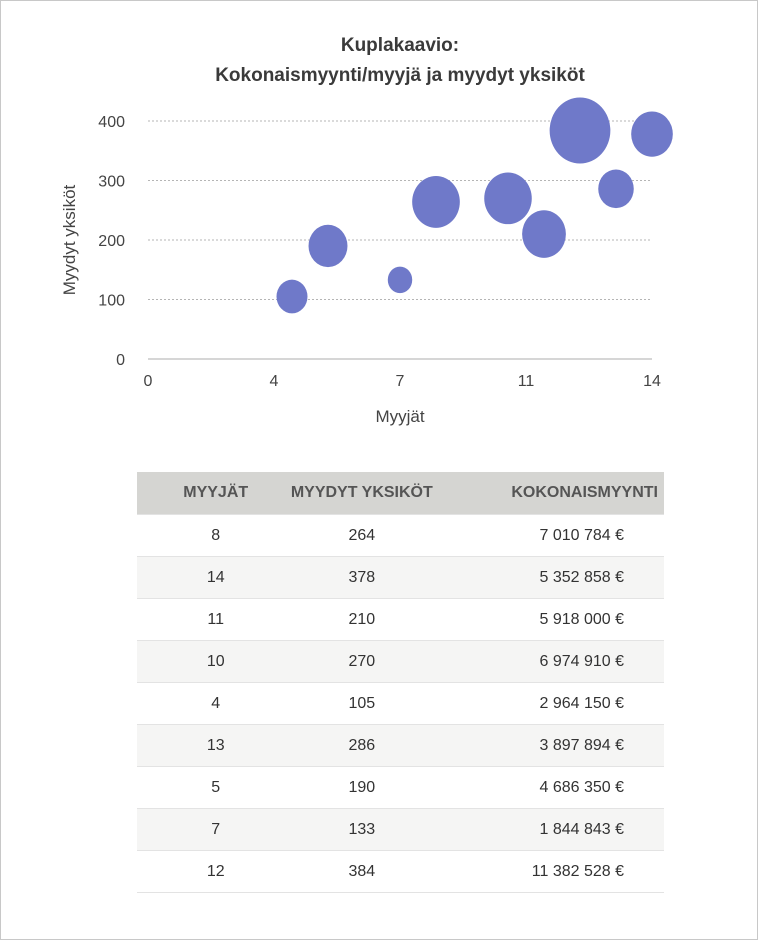 The image size is (758, 940). I want to click on chart-title-line-2: Kokonaismyynti/myyjä ja myydyt yksiköt, so click(400, 75).